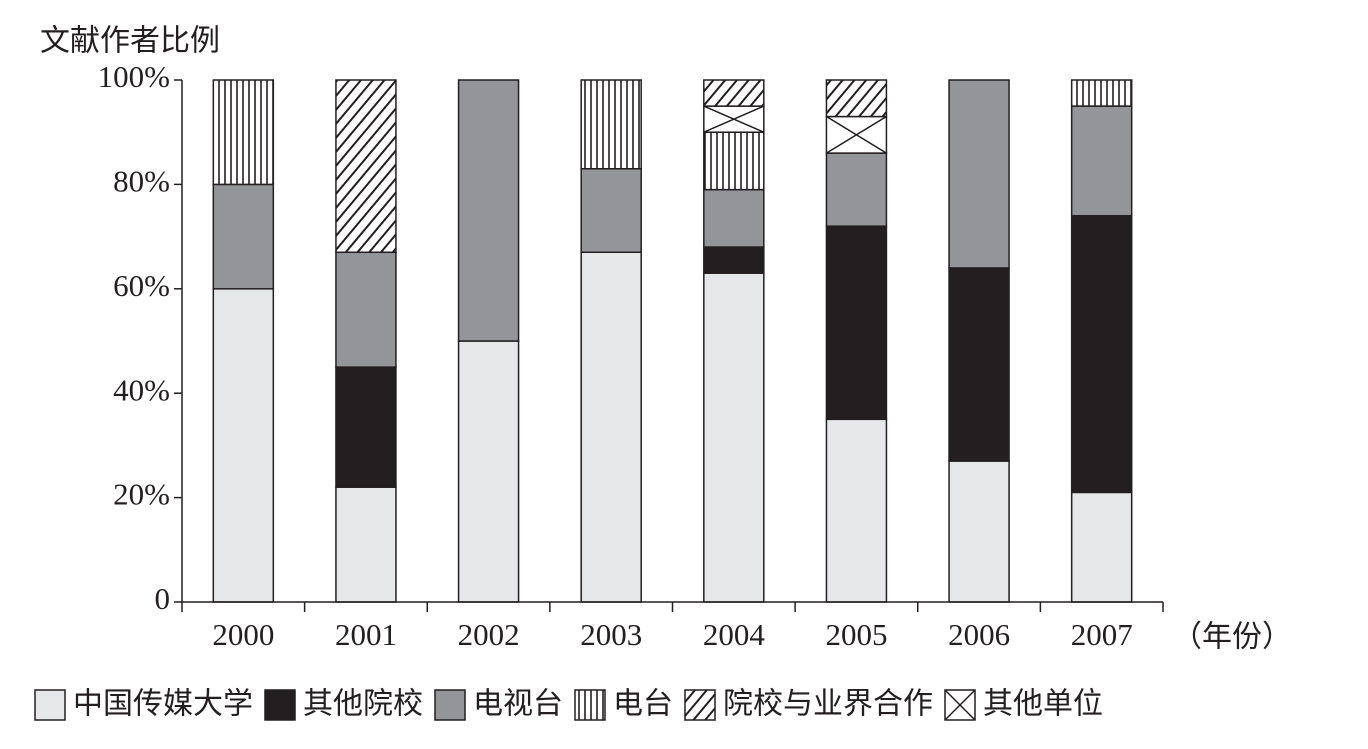  What do you see at coordinates (489, 634) in the screenshot?
I see `x-tick-label: 2002` at bounding box center [489, 634].